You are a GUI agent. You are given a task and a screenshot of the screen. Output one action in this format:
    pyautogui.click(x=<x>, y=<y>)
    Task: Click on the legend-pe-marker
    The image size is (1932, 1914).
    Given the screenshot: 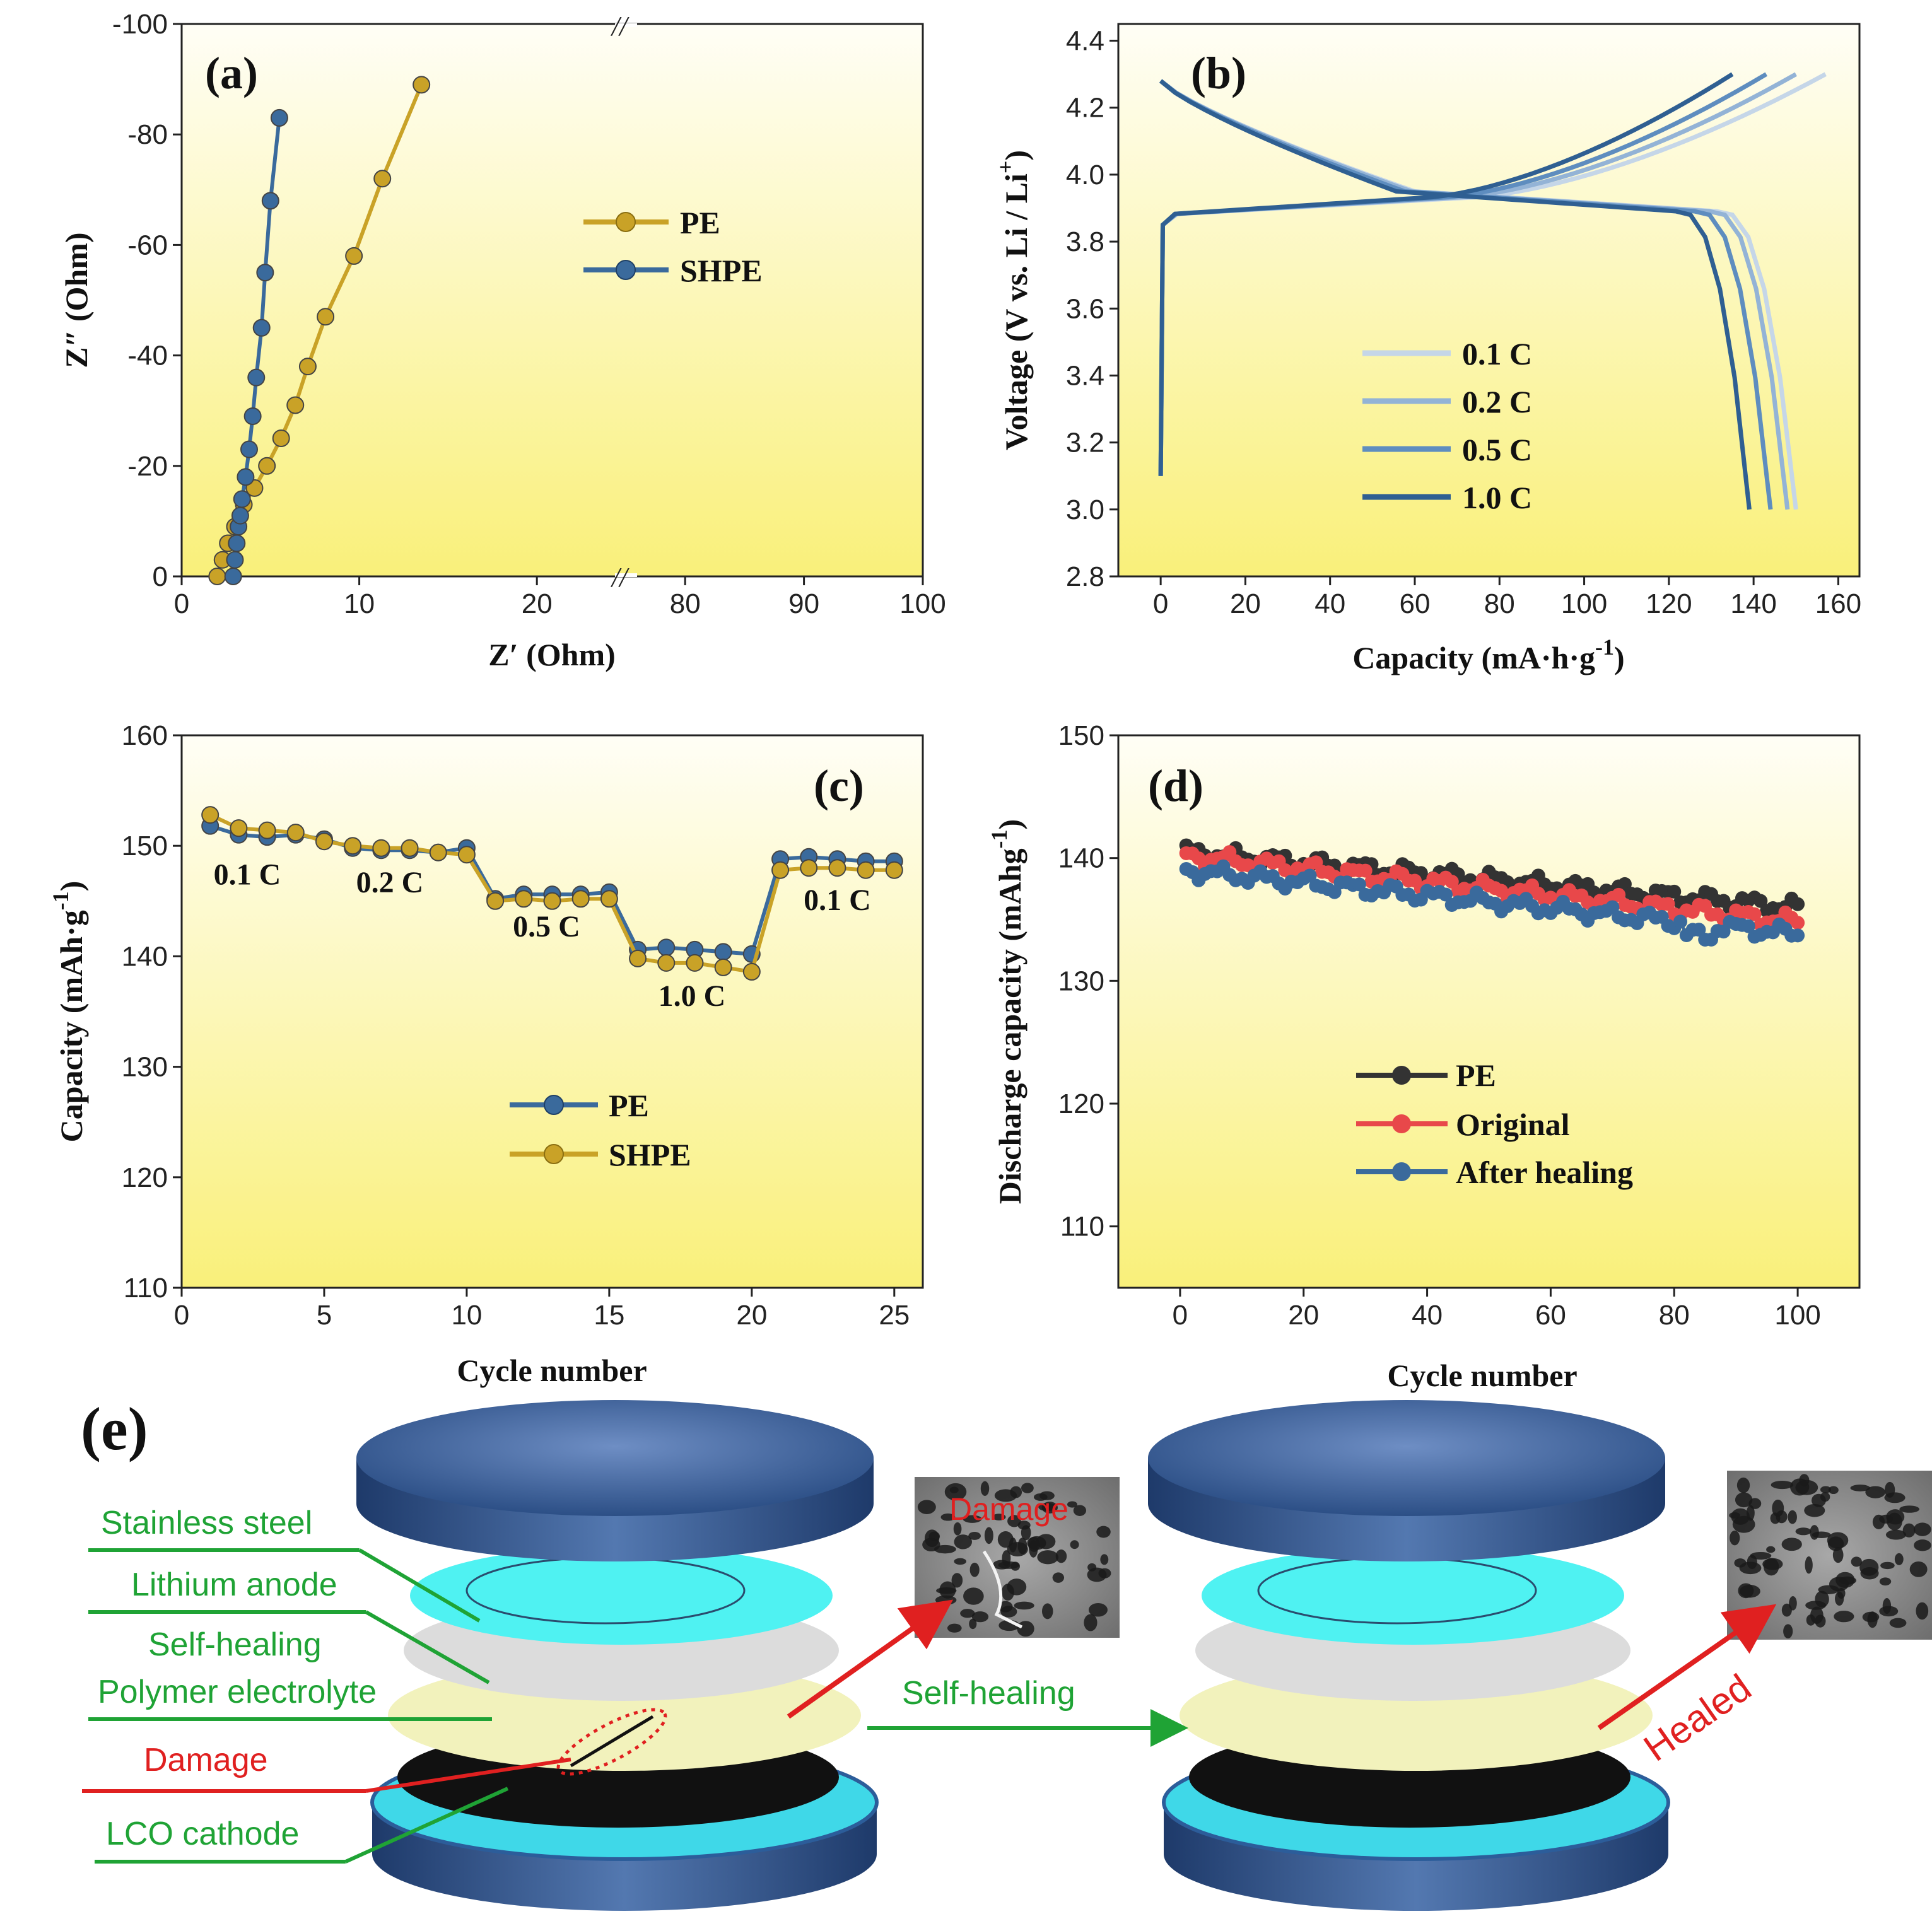 What is the action you would take?
    pyautogui.click(x=626, y=222)
    